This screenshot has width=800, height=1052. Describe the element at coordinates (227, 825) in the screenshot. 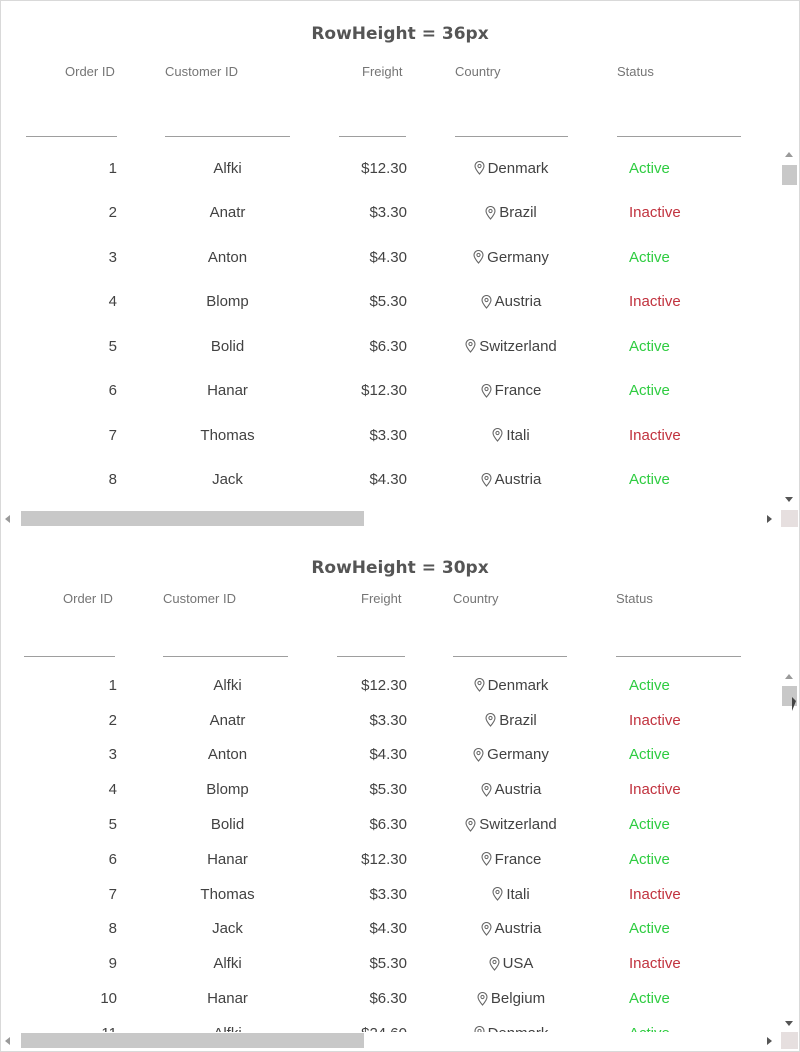

I see `customer-id-cell: Bolid` at that location.